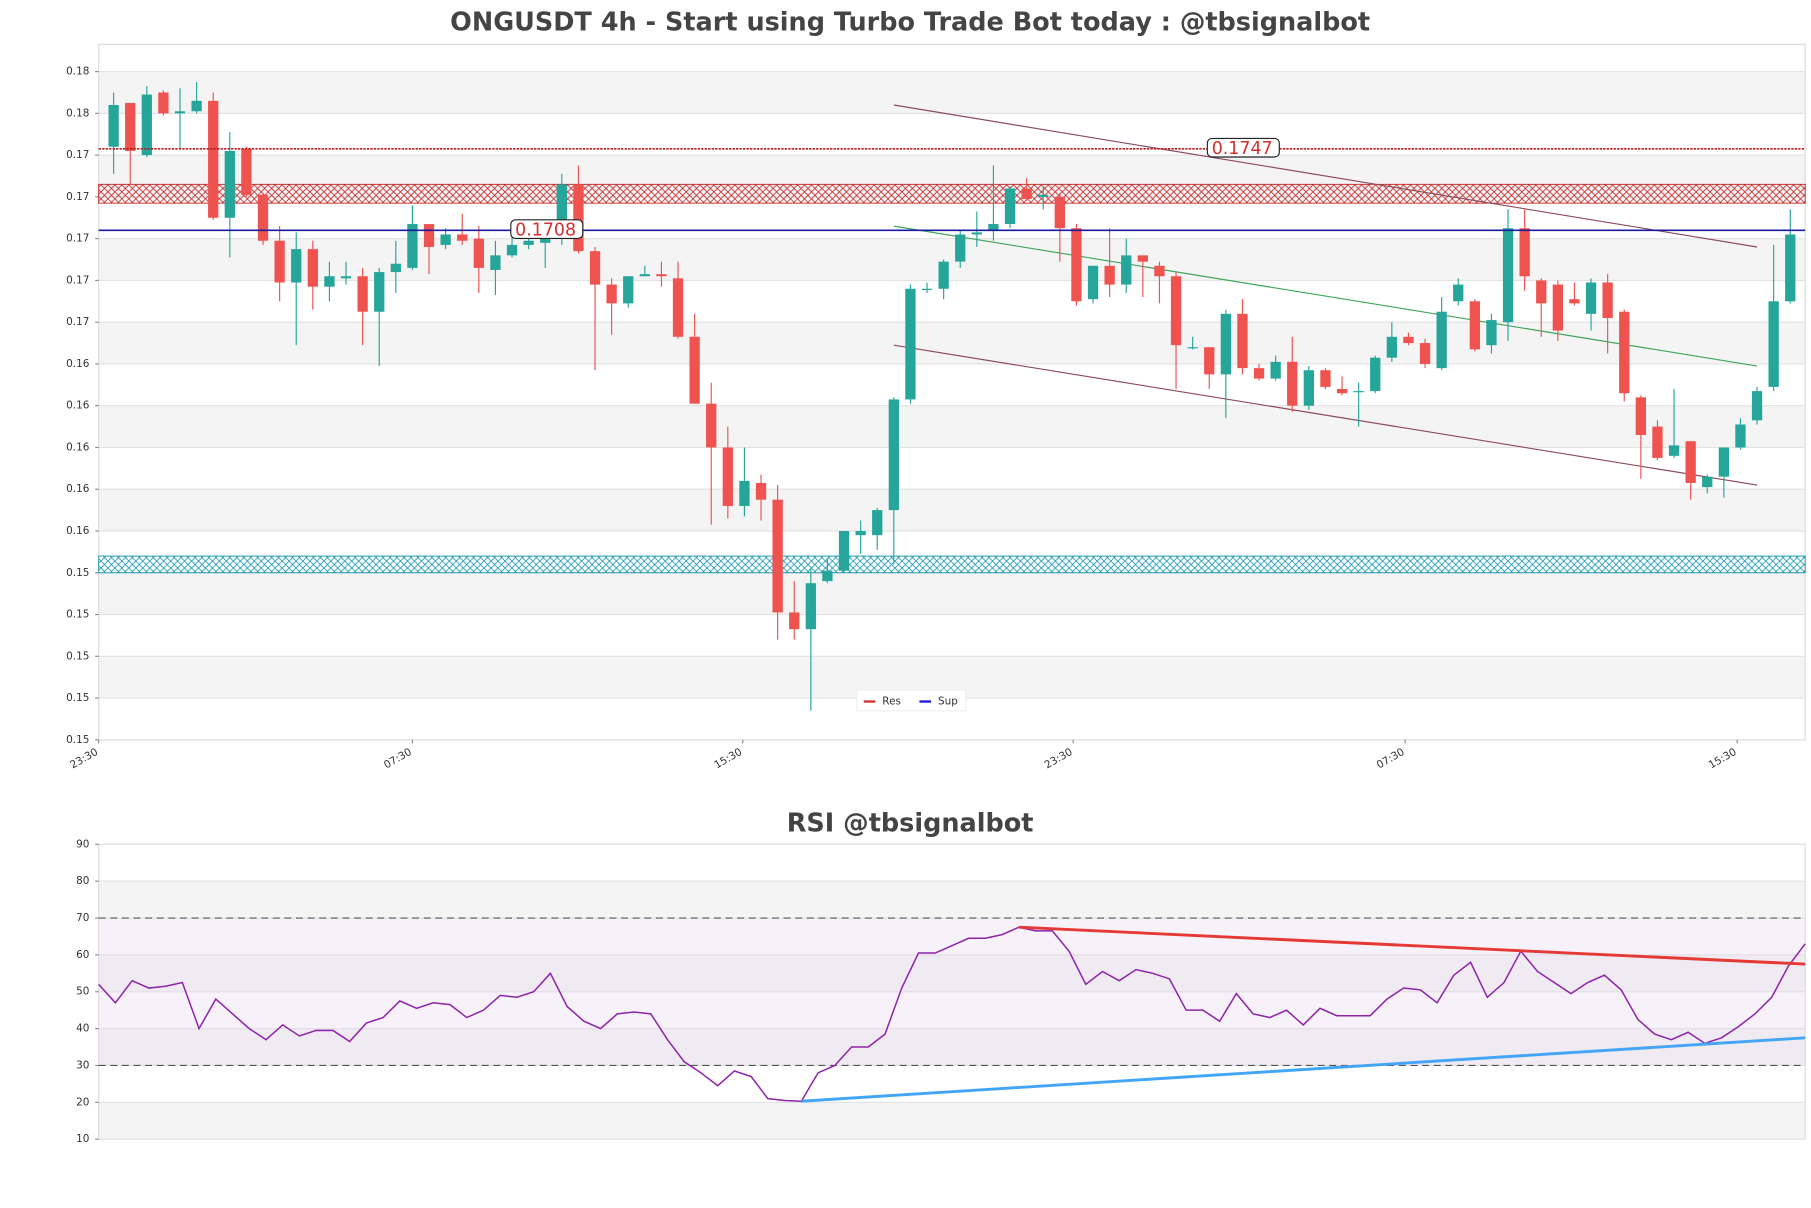 The image size is (1811, 1208). What do you see at coordinates (82, 992) in the screenshot?
I see `y-tick-label: 50` at bounding box center [82, 992].